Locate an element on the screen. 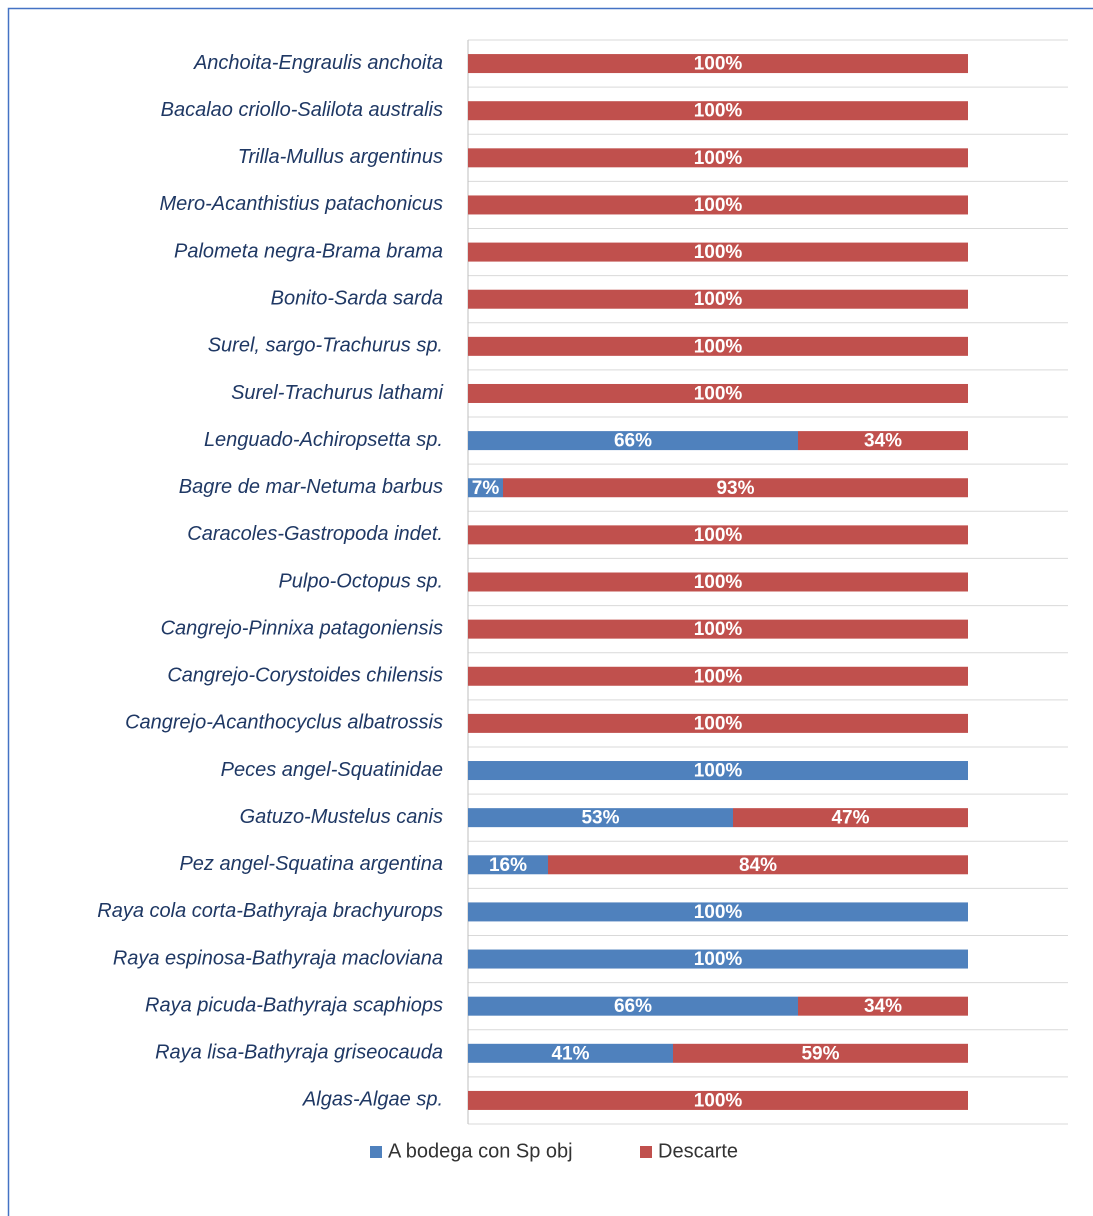 This screenshot has width=1093, height=1216. y-tick-label: Raya espinosa-Bathyraja macloviana is located at coordinates (278, 958).